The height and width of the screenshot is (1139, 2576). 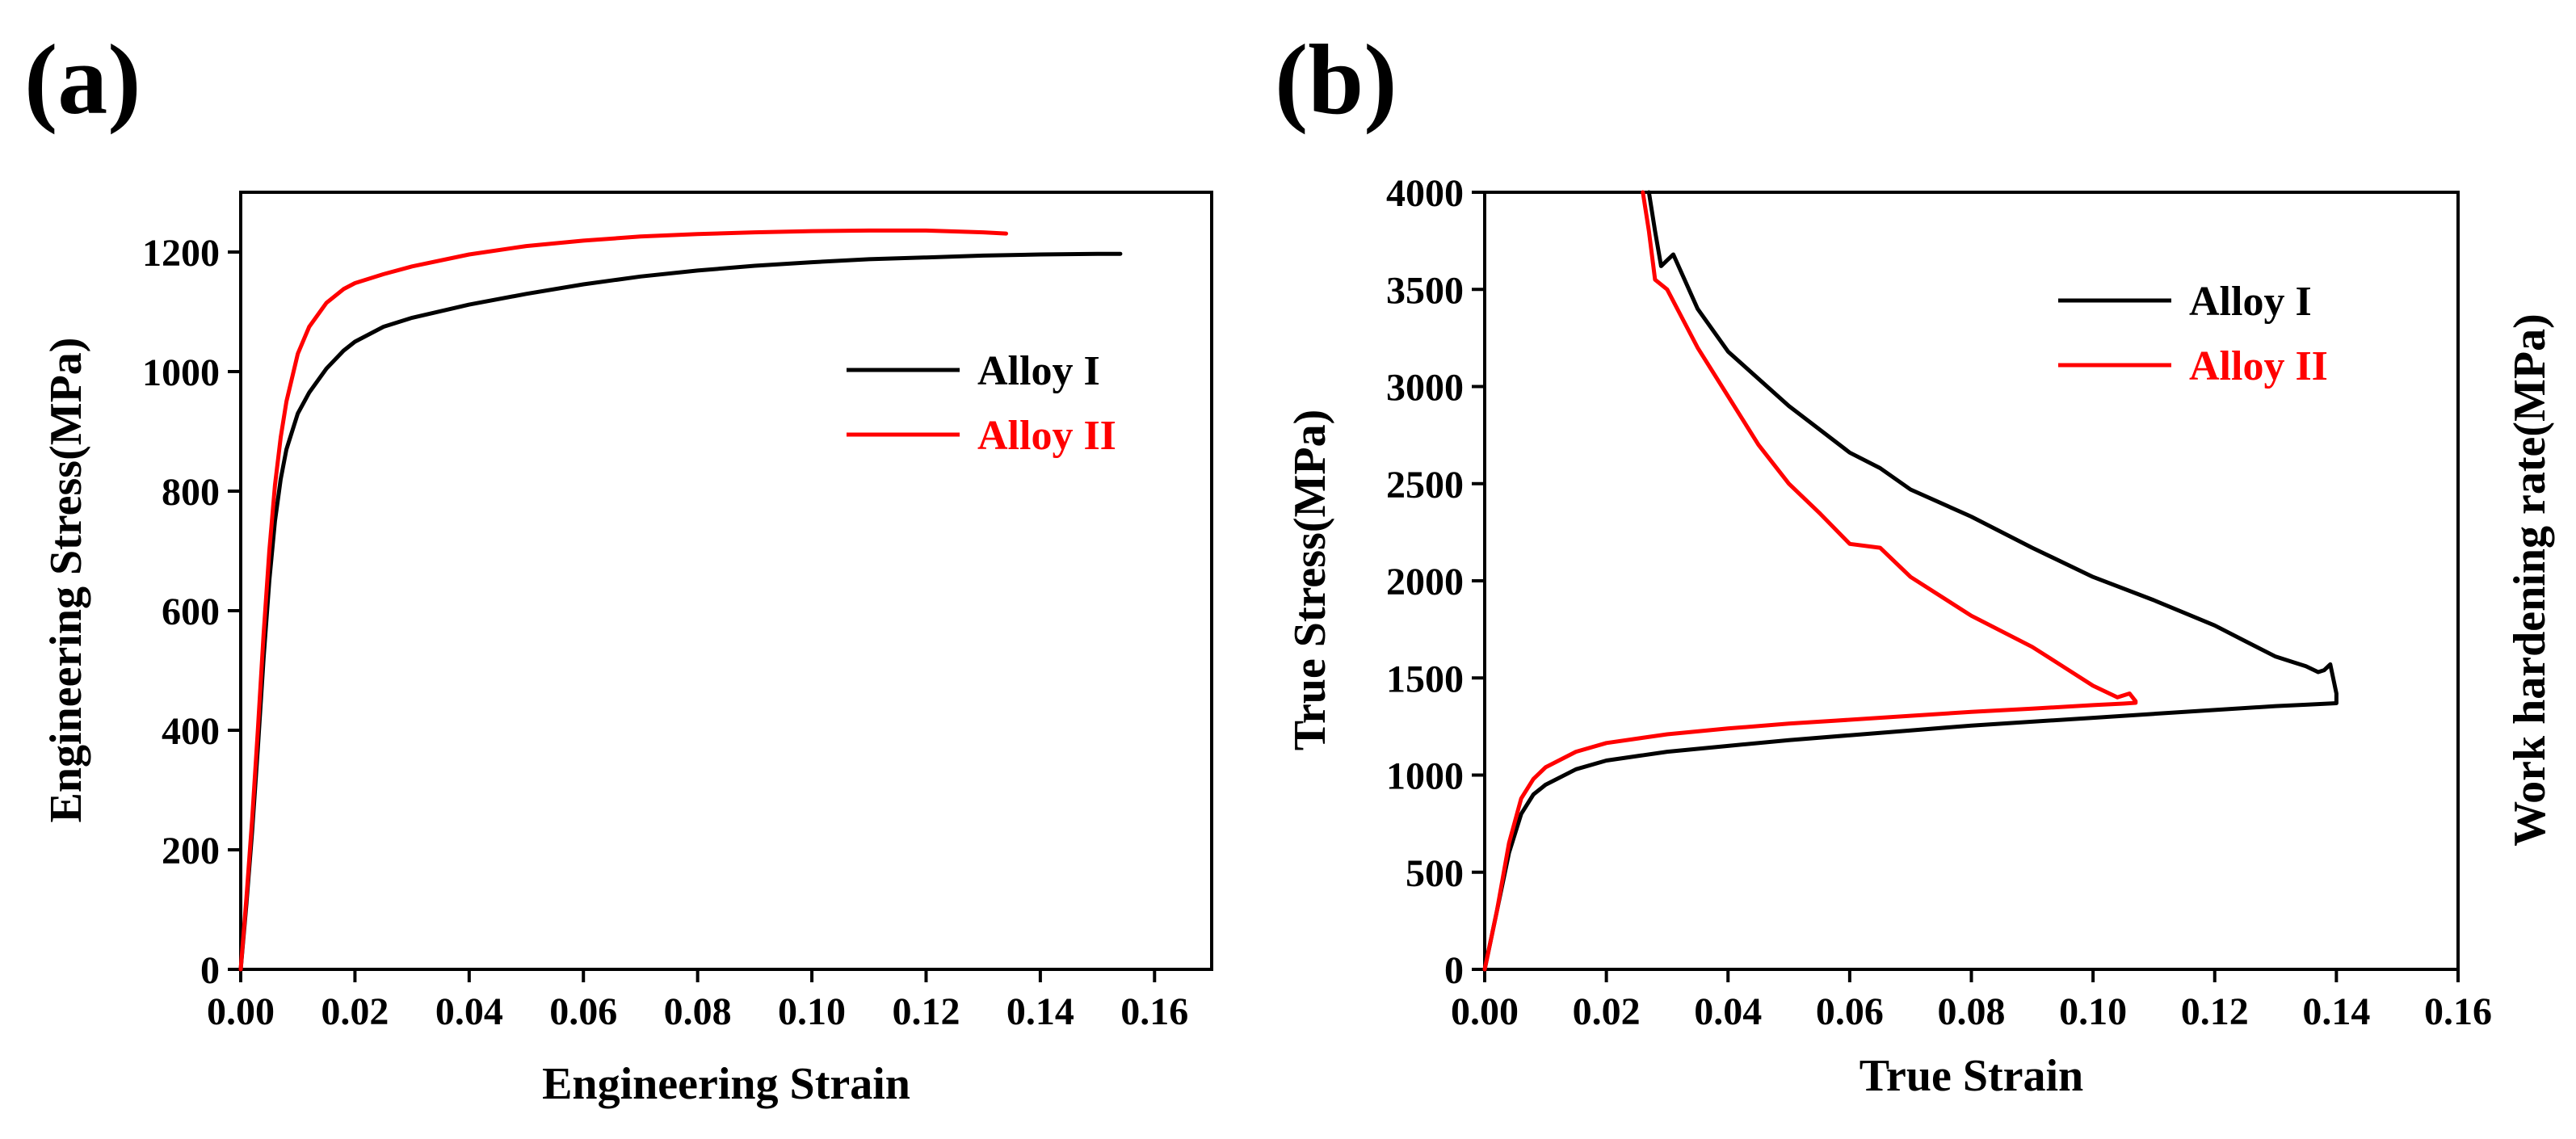 What do you see at coordinates (1425, 291) in the screenshot?
I see `y-tick-label: 3500` at bounding box center [1425, 291].